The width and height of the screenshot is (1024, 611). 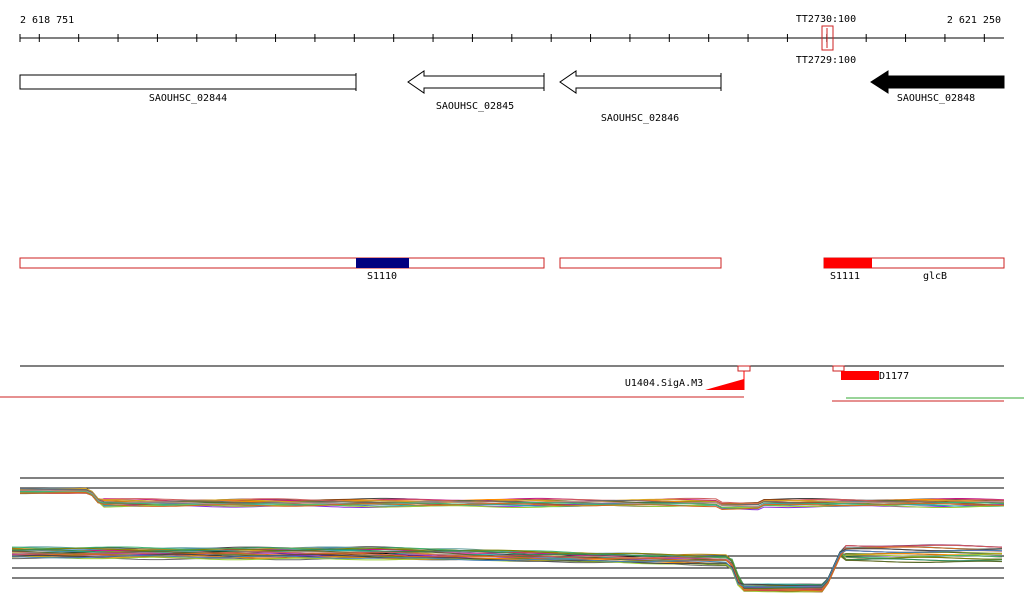 What do you see at coordinates (826, 60) in the screenshot?
I see `terminator-label-bottom: TT2729:100` at bounding box center [826, 60].